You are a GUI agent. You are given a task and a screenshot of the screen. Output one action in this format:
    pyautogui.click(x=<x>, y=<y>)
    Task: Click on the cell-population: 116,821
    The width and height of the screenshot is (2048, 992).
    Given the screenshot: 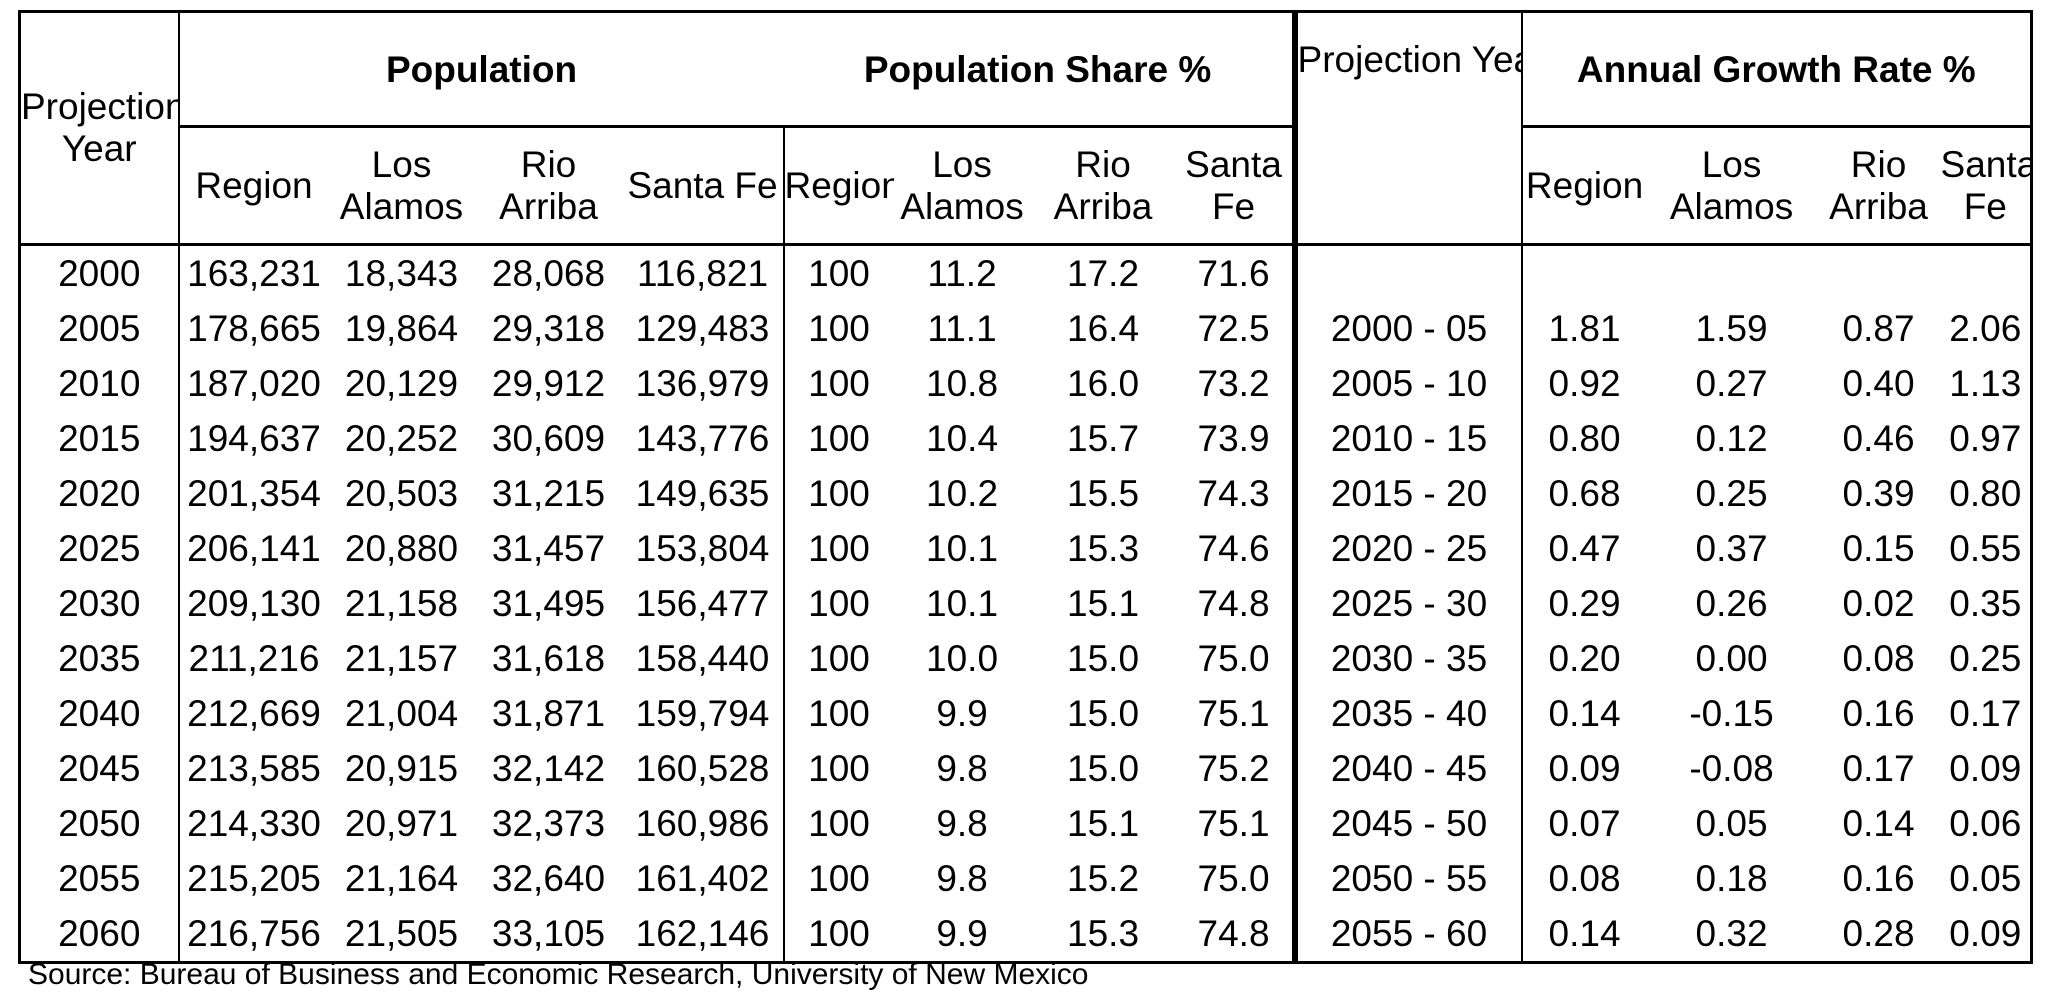 What is the action you would take?
    pyautogui.click(x=703, y=272)
    